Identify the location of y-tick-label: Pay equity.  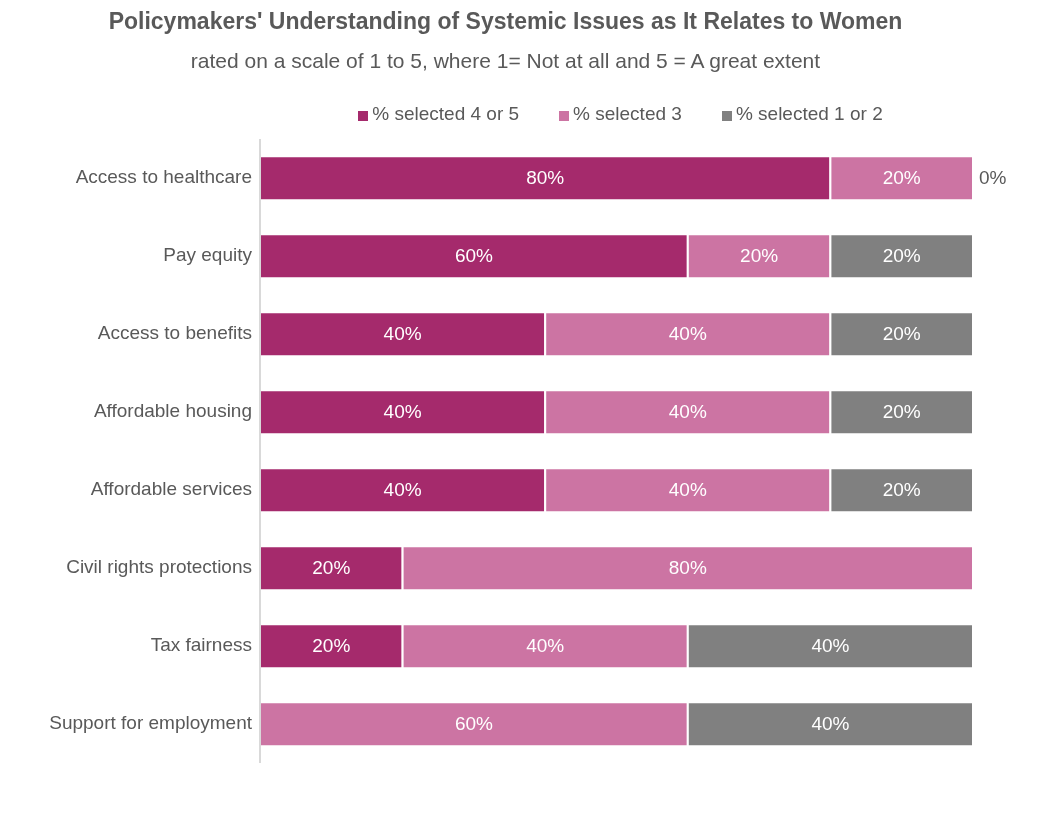
(208, 254).